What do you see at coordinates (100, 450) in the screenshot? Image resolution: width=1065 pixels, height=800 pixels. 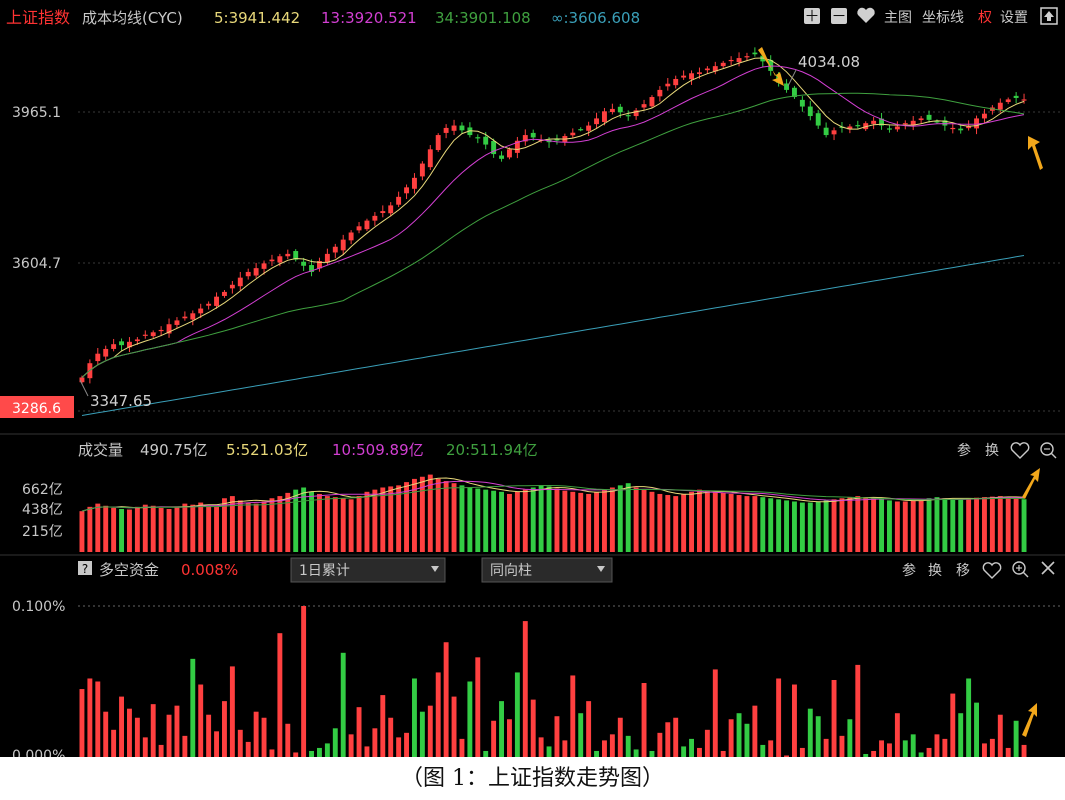 I see `volume-title: 成交量` at bounding box center [100, 450].